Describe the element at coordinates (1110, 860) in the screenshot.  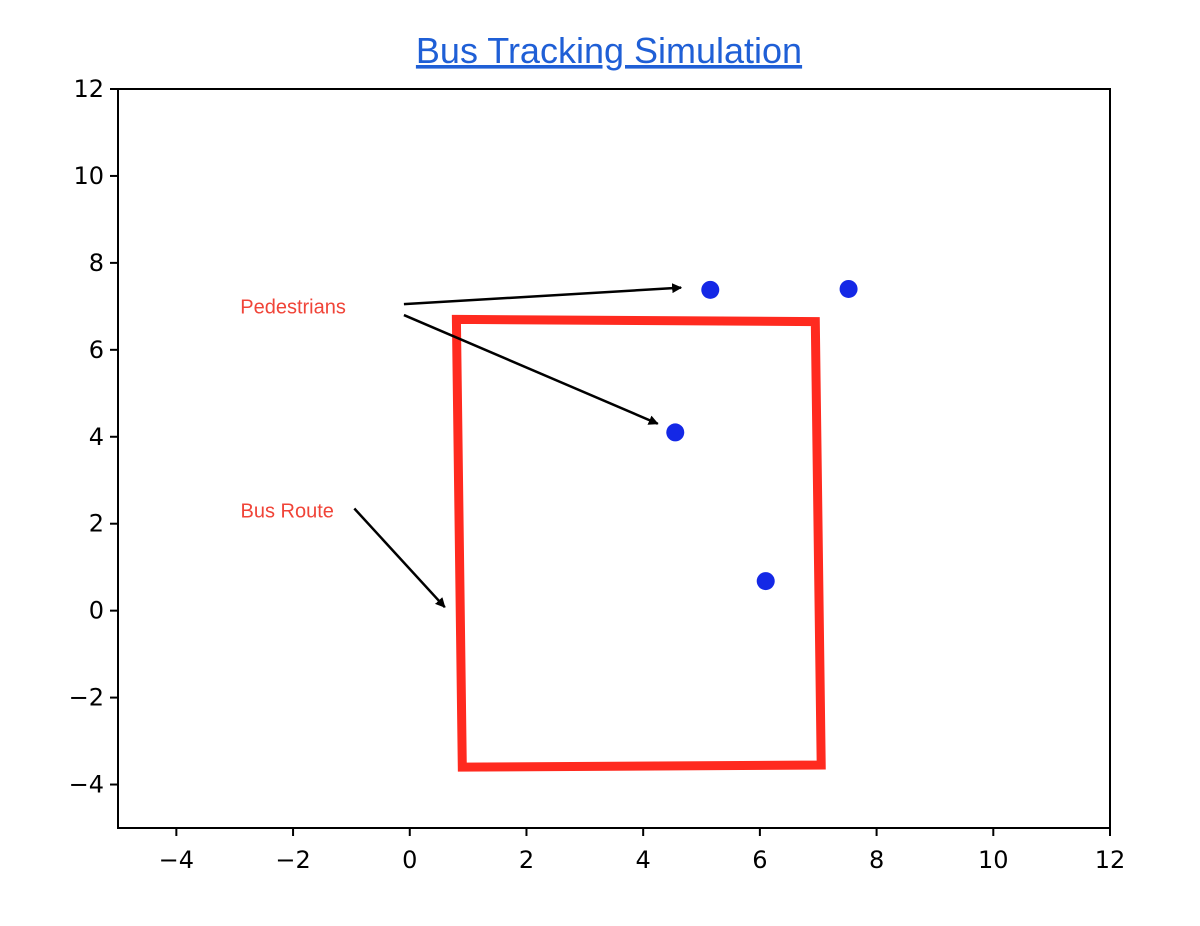
I see `x-tick-label: 12` at that location.